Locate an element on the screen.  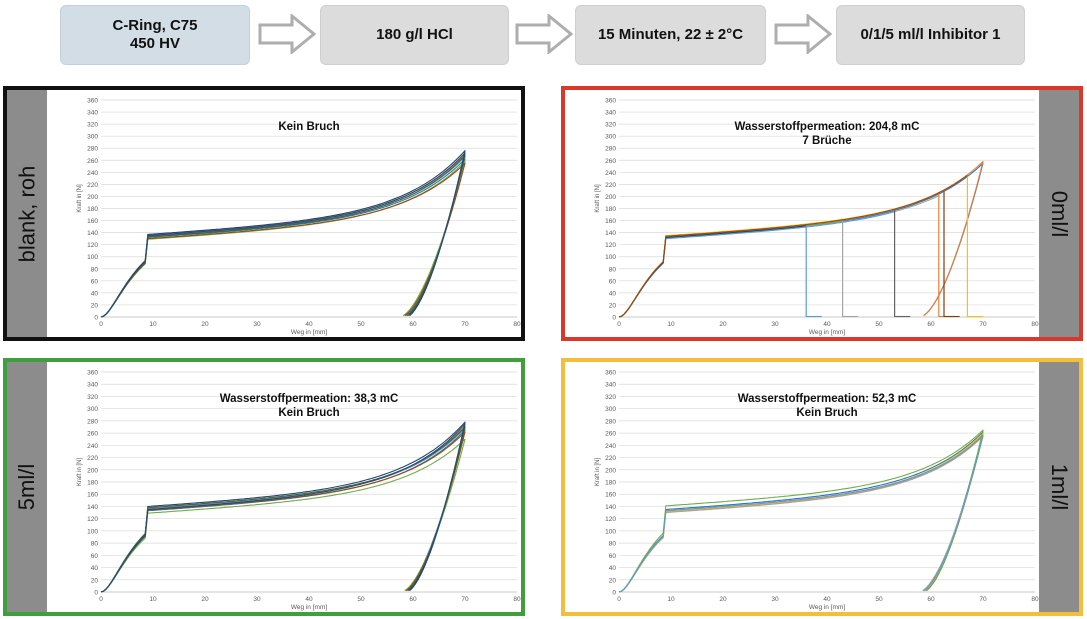
side-label: 0ml/l is located at coordinates (1060, 213).